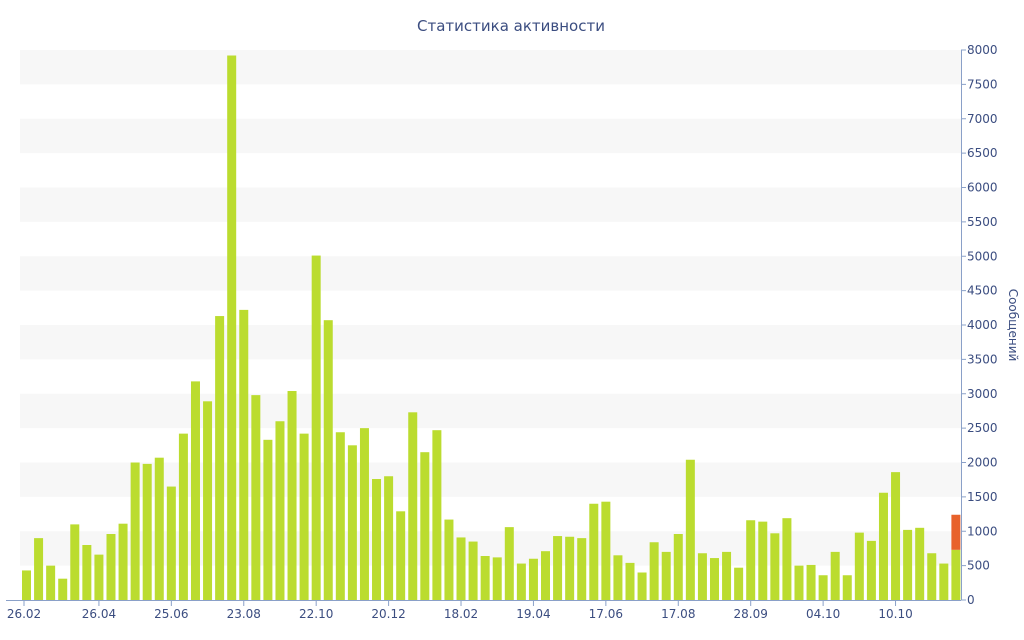  What do you see at coordinates (1013, 325) in the screenshot?
I see `y-axis-title: Сообщений` at bounding box center [1013, 325].